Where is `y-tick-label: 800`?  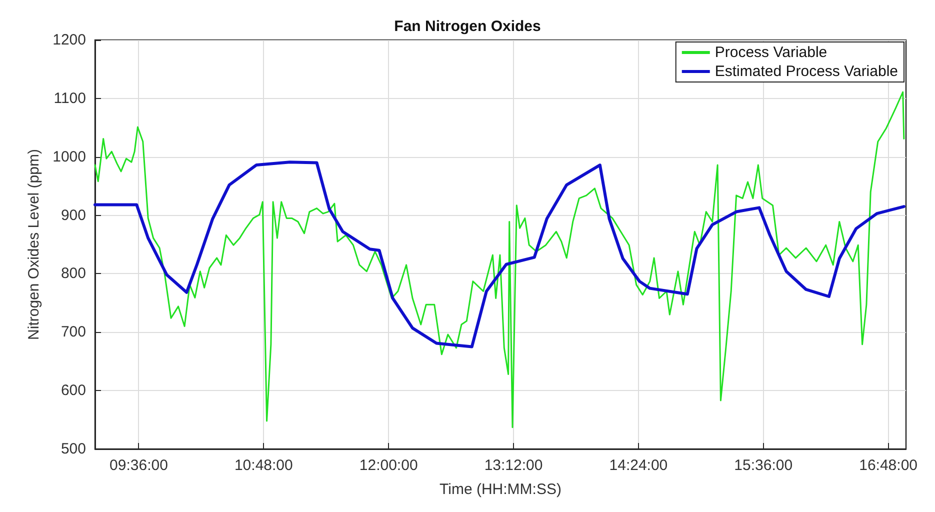 y-tick-label: 800 is located at coordinates (73, 273).